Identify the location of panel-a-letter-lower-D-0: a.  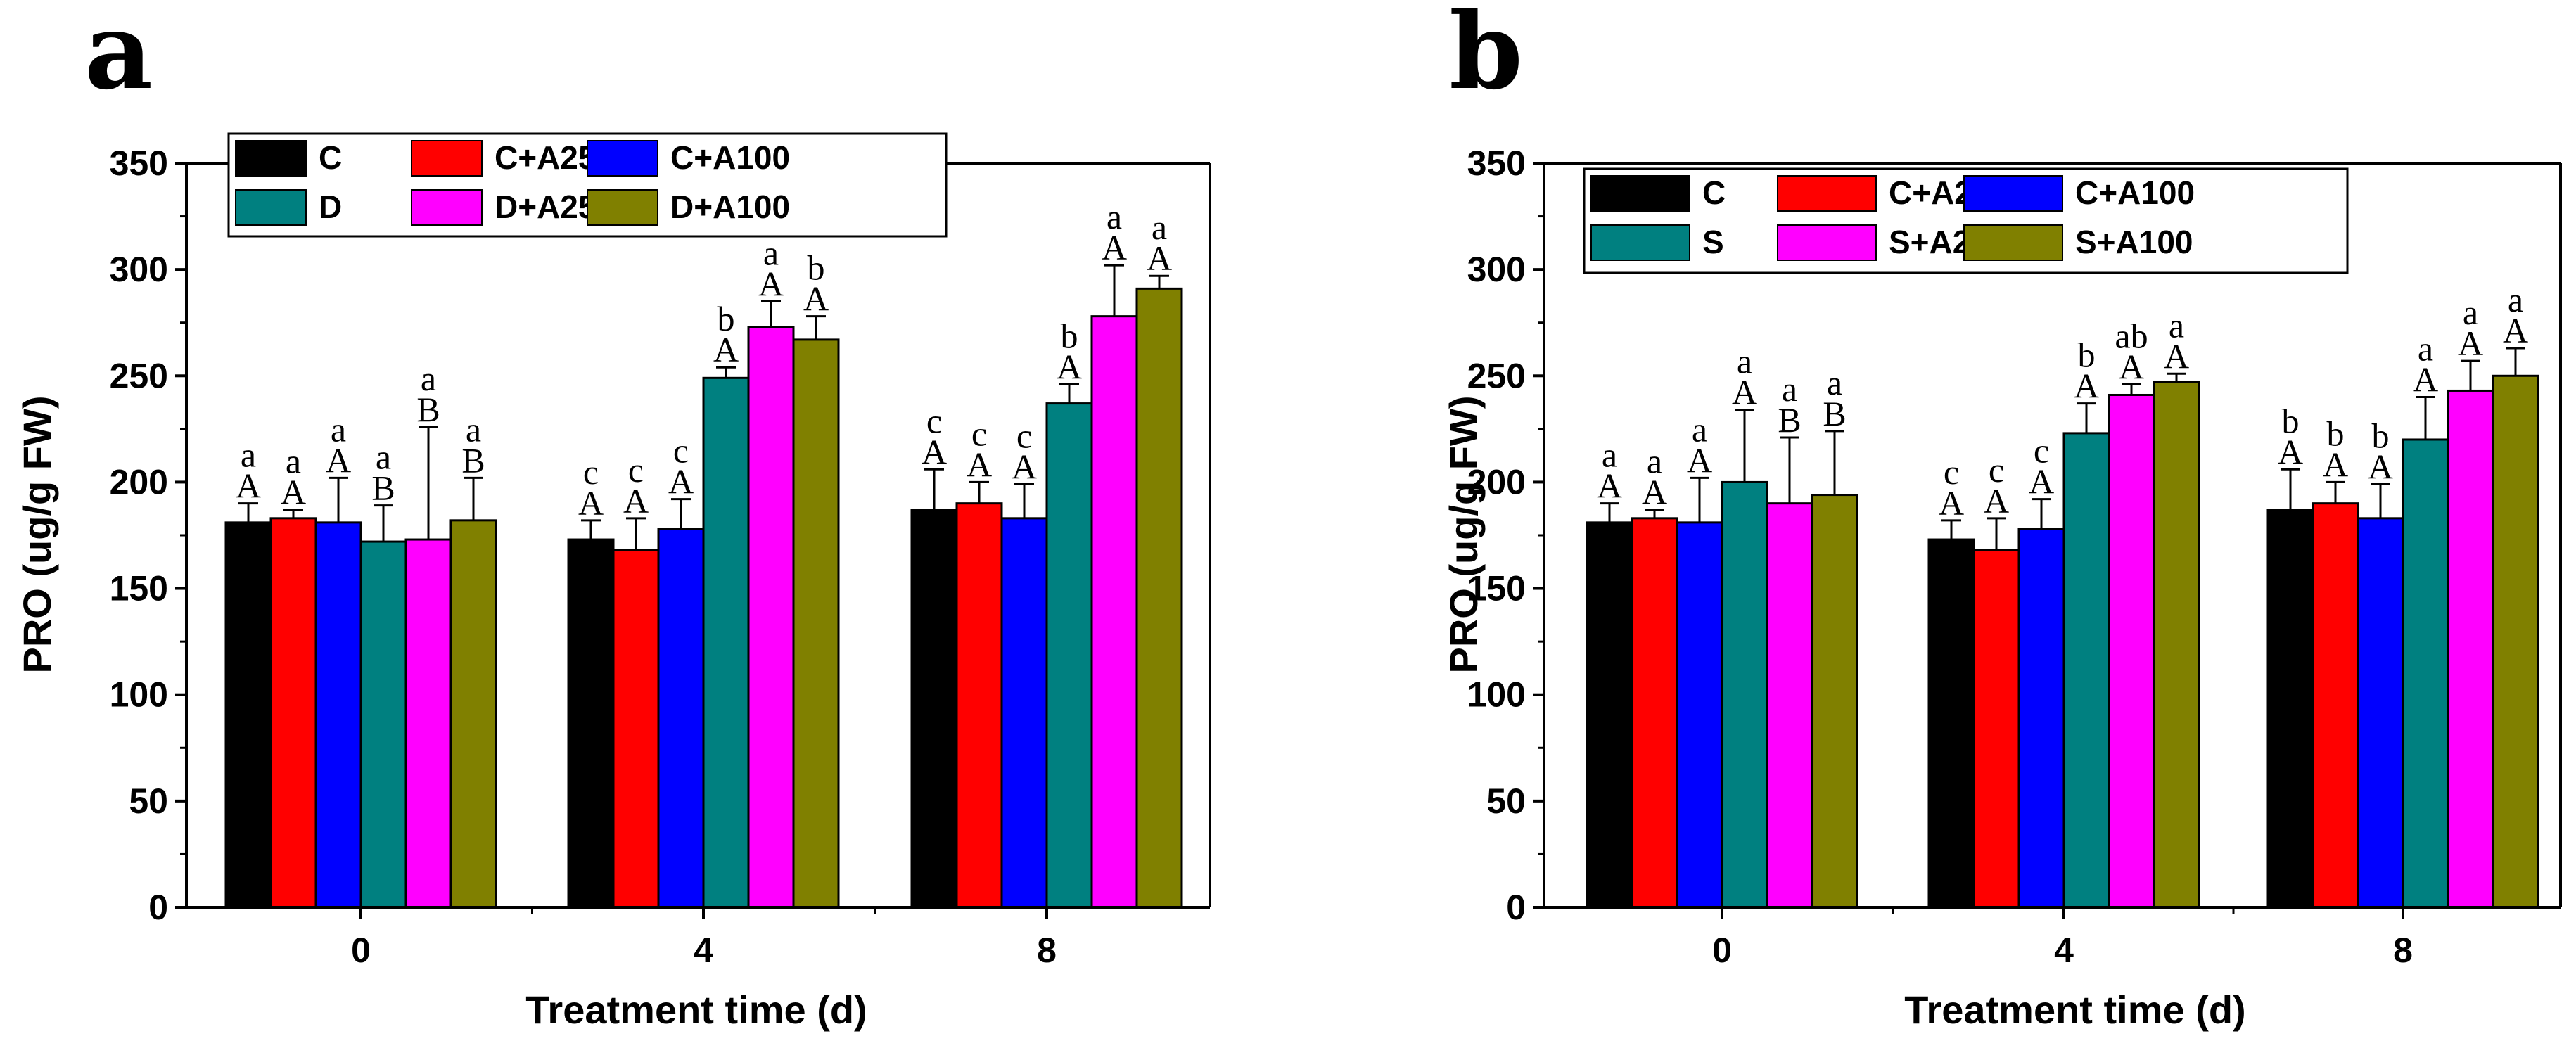
(383, 457).